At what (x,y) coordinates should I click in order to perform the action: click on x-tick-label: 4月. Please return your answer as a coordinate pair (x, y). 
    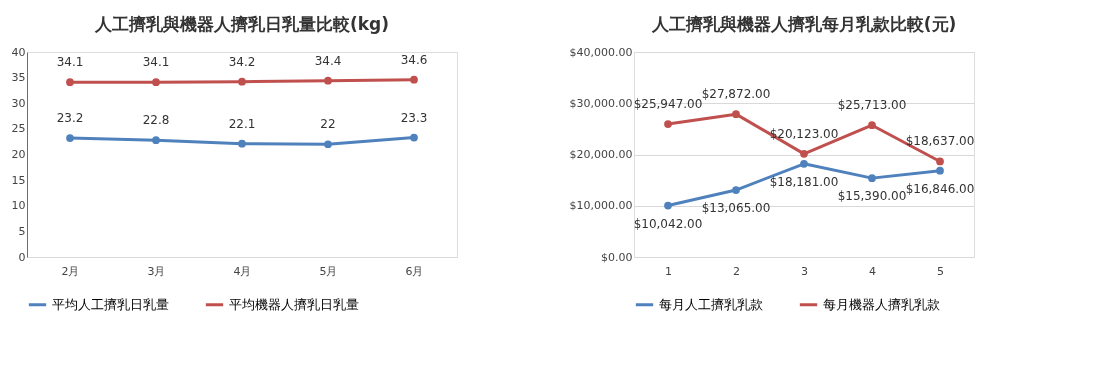
    Looking at the image, I should click on (242, 271).